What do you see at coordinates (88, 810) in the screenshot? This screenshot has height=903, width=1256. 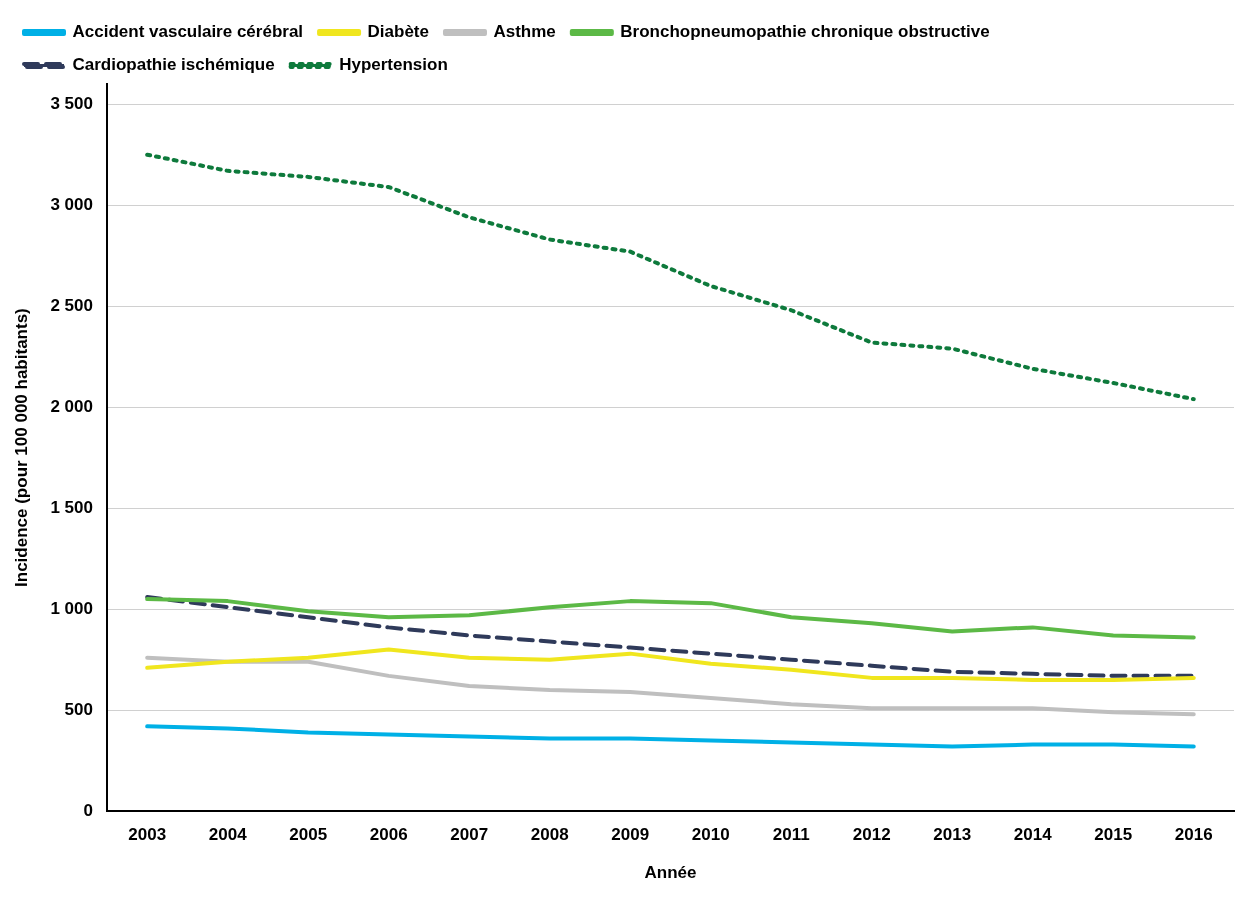 I see `y-tick-label: 0` at bounding box center [88, 810].